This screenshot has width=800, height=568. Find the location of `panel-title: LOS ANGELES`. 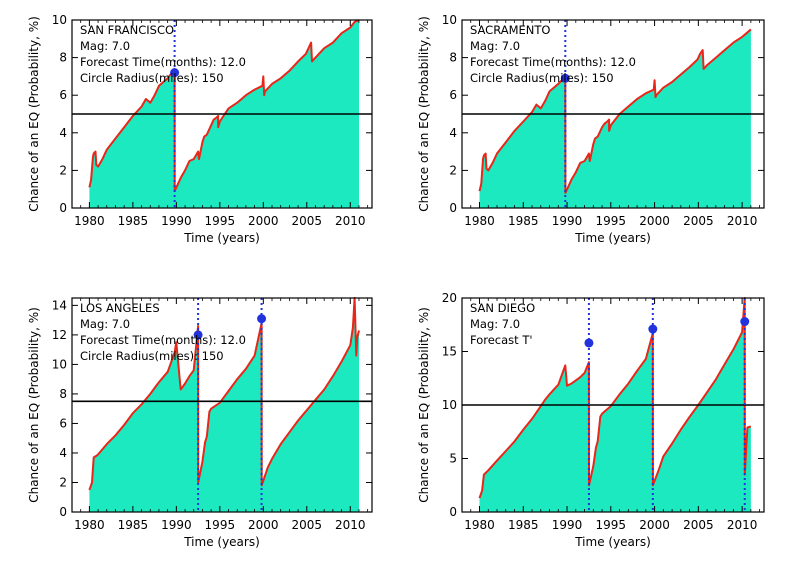

panel-title: LOS ANGELES is located at coordinates (120, 308).